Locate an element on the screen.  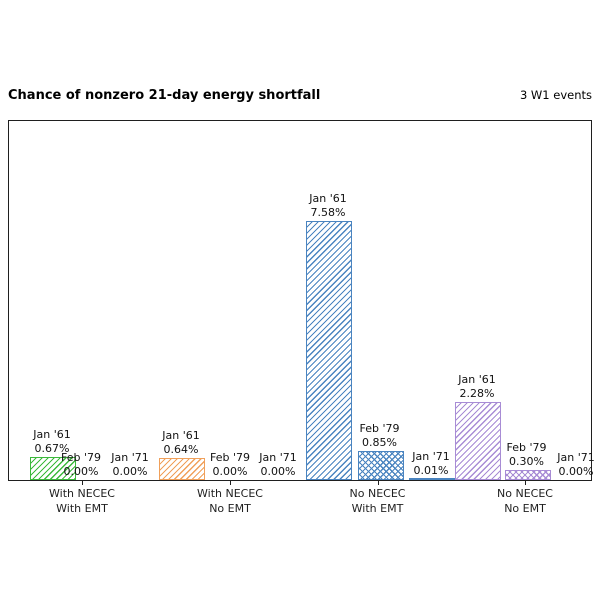
x-tick-label: No NECEC With EMT is located at coordinates (377, 501).